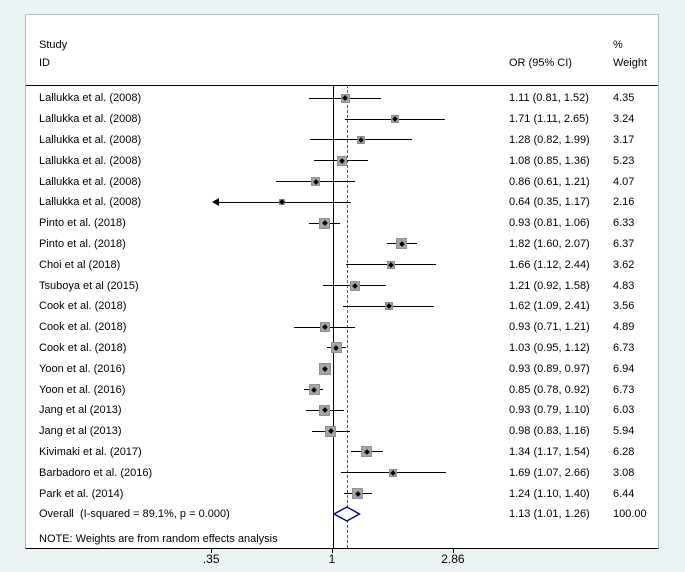 The image size is (685, 572). I want to click on weight-value: 6.33, so click(624, 223).